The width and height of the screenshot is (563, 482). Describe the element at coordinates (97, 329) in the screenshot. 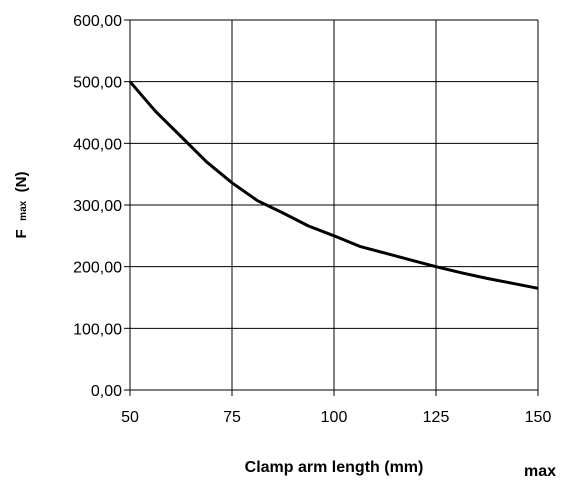

I see `y-tick-label: 100,00` at that location.